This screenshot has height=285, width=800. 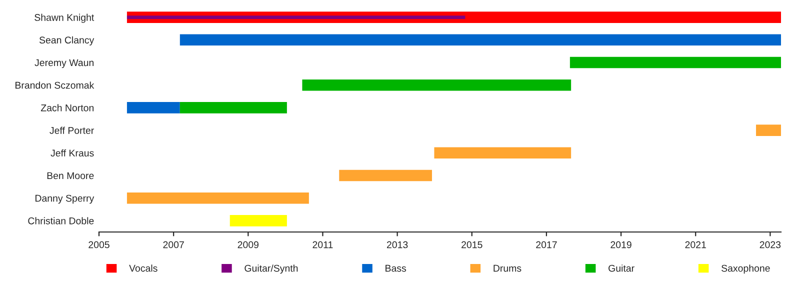 What do you see at coordinates (61, 220) in the screenshot?
I see `y-tick-label: Christian Doble` at bounding box center [61, 220].